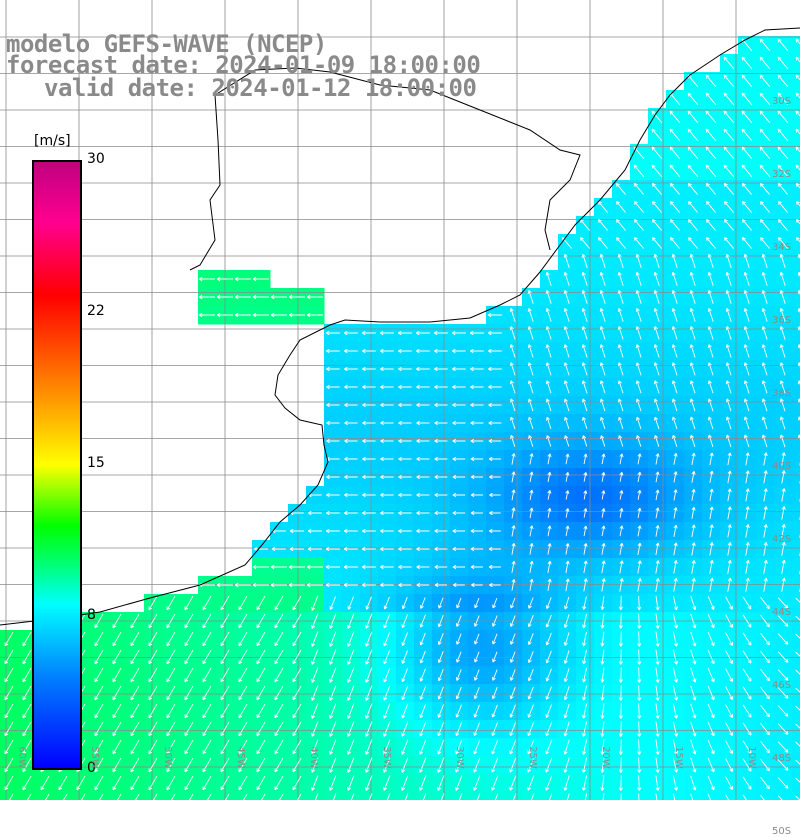  Describe the element at coordinates (751, 757) in the screenshot. I see `longitude-label: 10W` at that location.